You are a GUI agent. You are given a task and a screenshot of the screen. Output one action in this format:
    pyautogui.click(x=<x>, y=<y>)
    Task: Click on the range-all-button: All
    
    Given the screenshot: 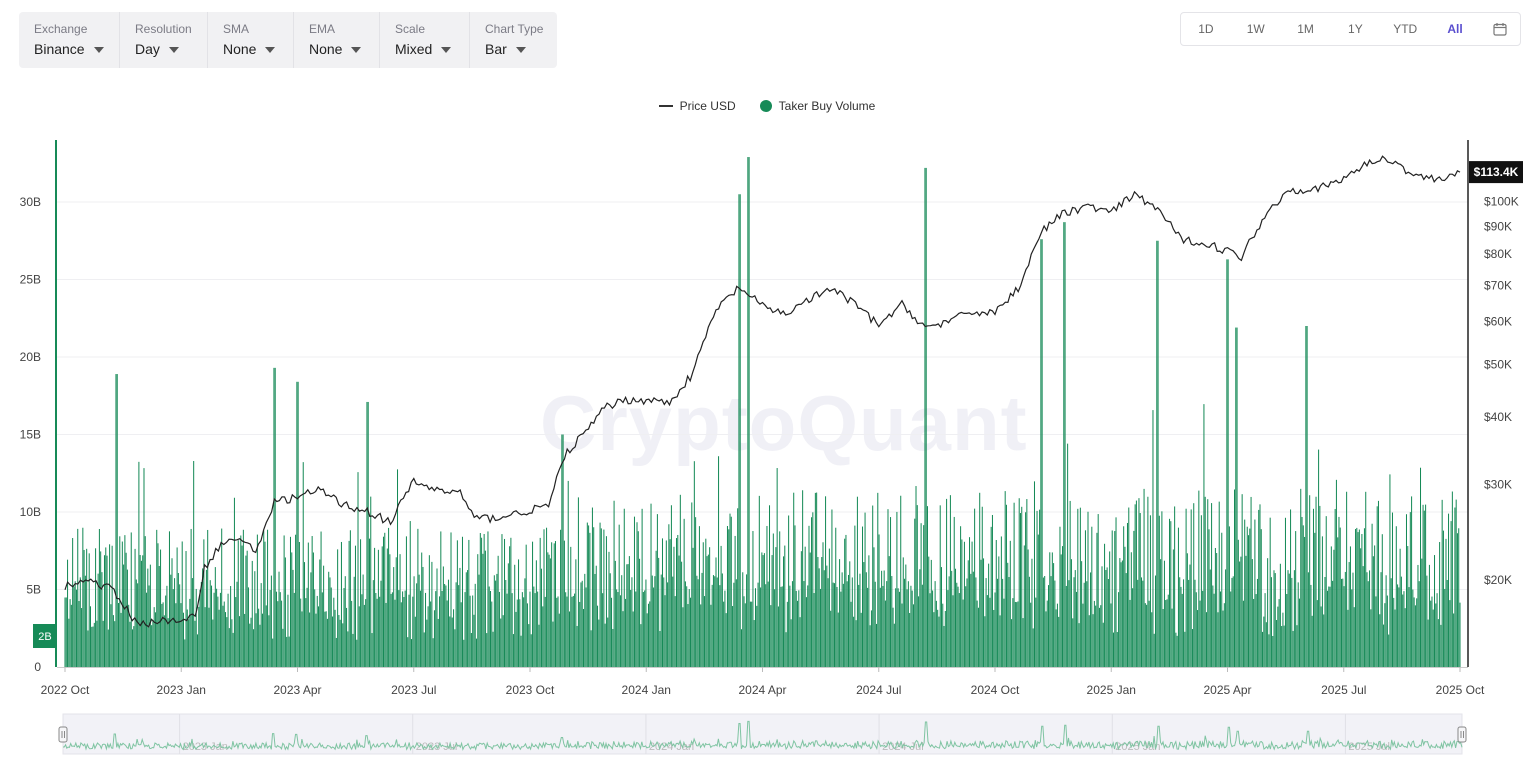 What is the action you would take?
    pyautogui.click(x=1455, y=29)
    